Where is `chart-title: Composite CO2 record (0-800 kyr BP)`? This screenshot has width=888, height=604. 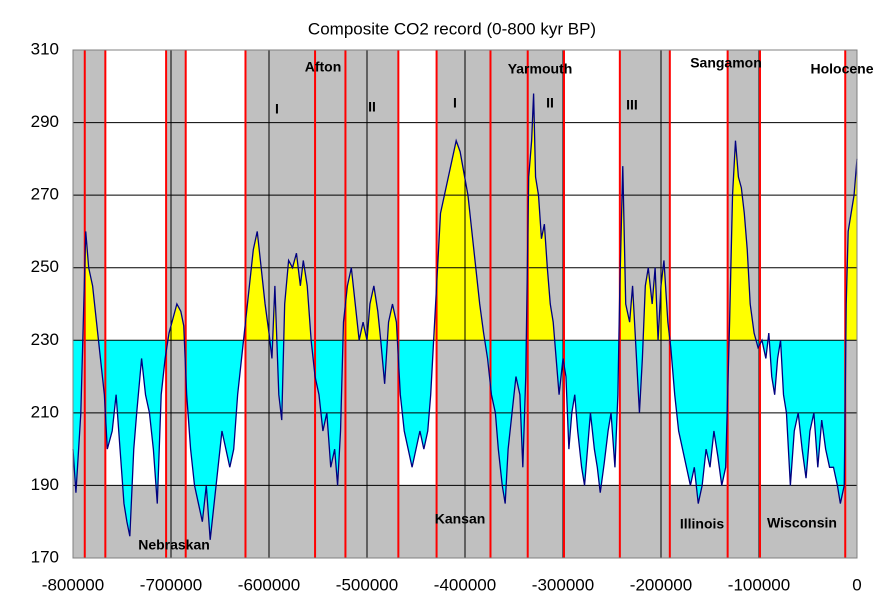
chart-title: Composite CO2 record (0-800 kyr BP) is located at coordinates (452, 28).